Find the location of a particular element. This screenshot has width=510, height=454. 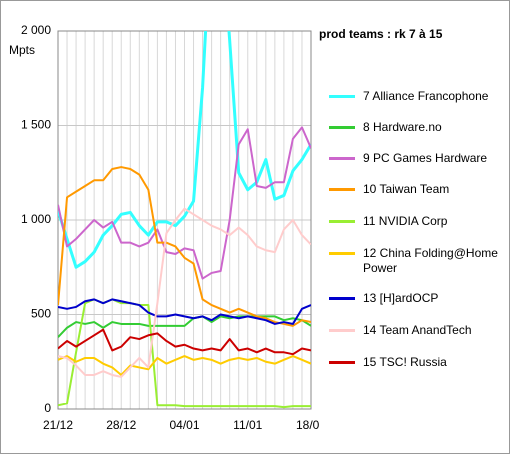

legend-entry: 12 China Folding@Home Power is located at coordinates (411, 261).